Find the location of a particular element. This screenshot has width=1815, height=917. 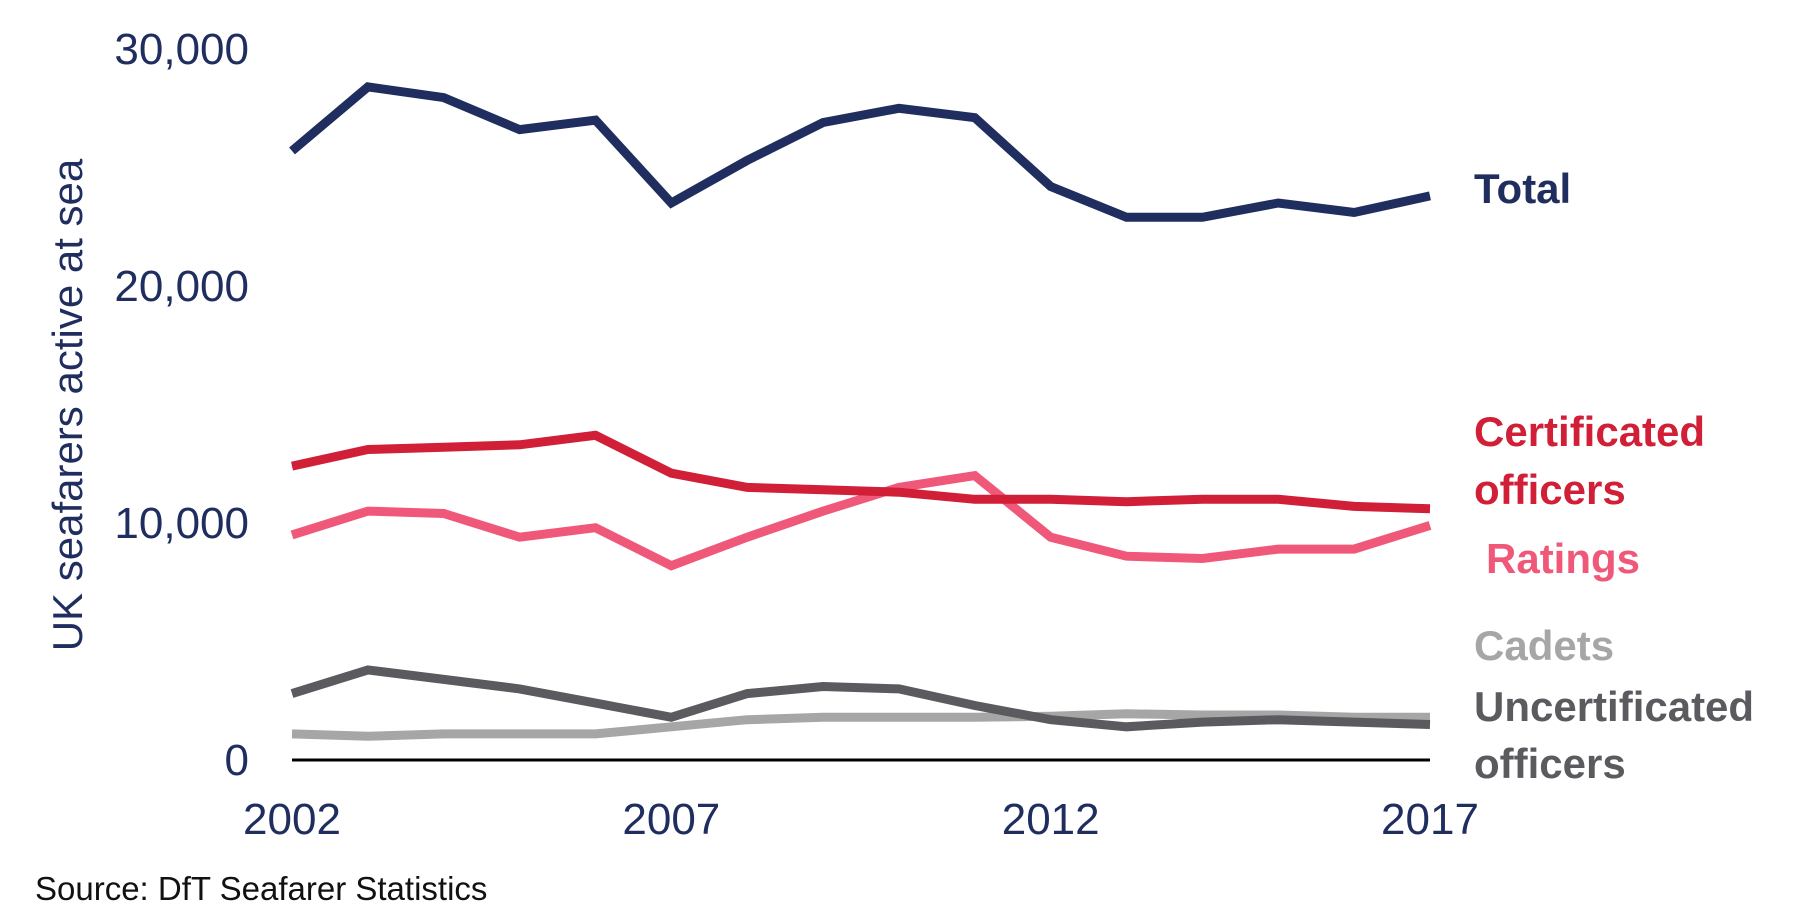

series-label: Total is located at coordinates (1522, 188).